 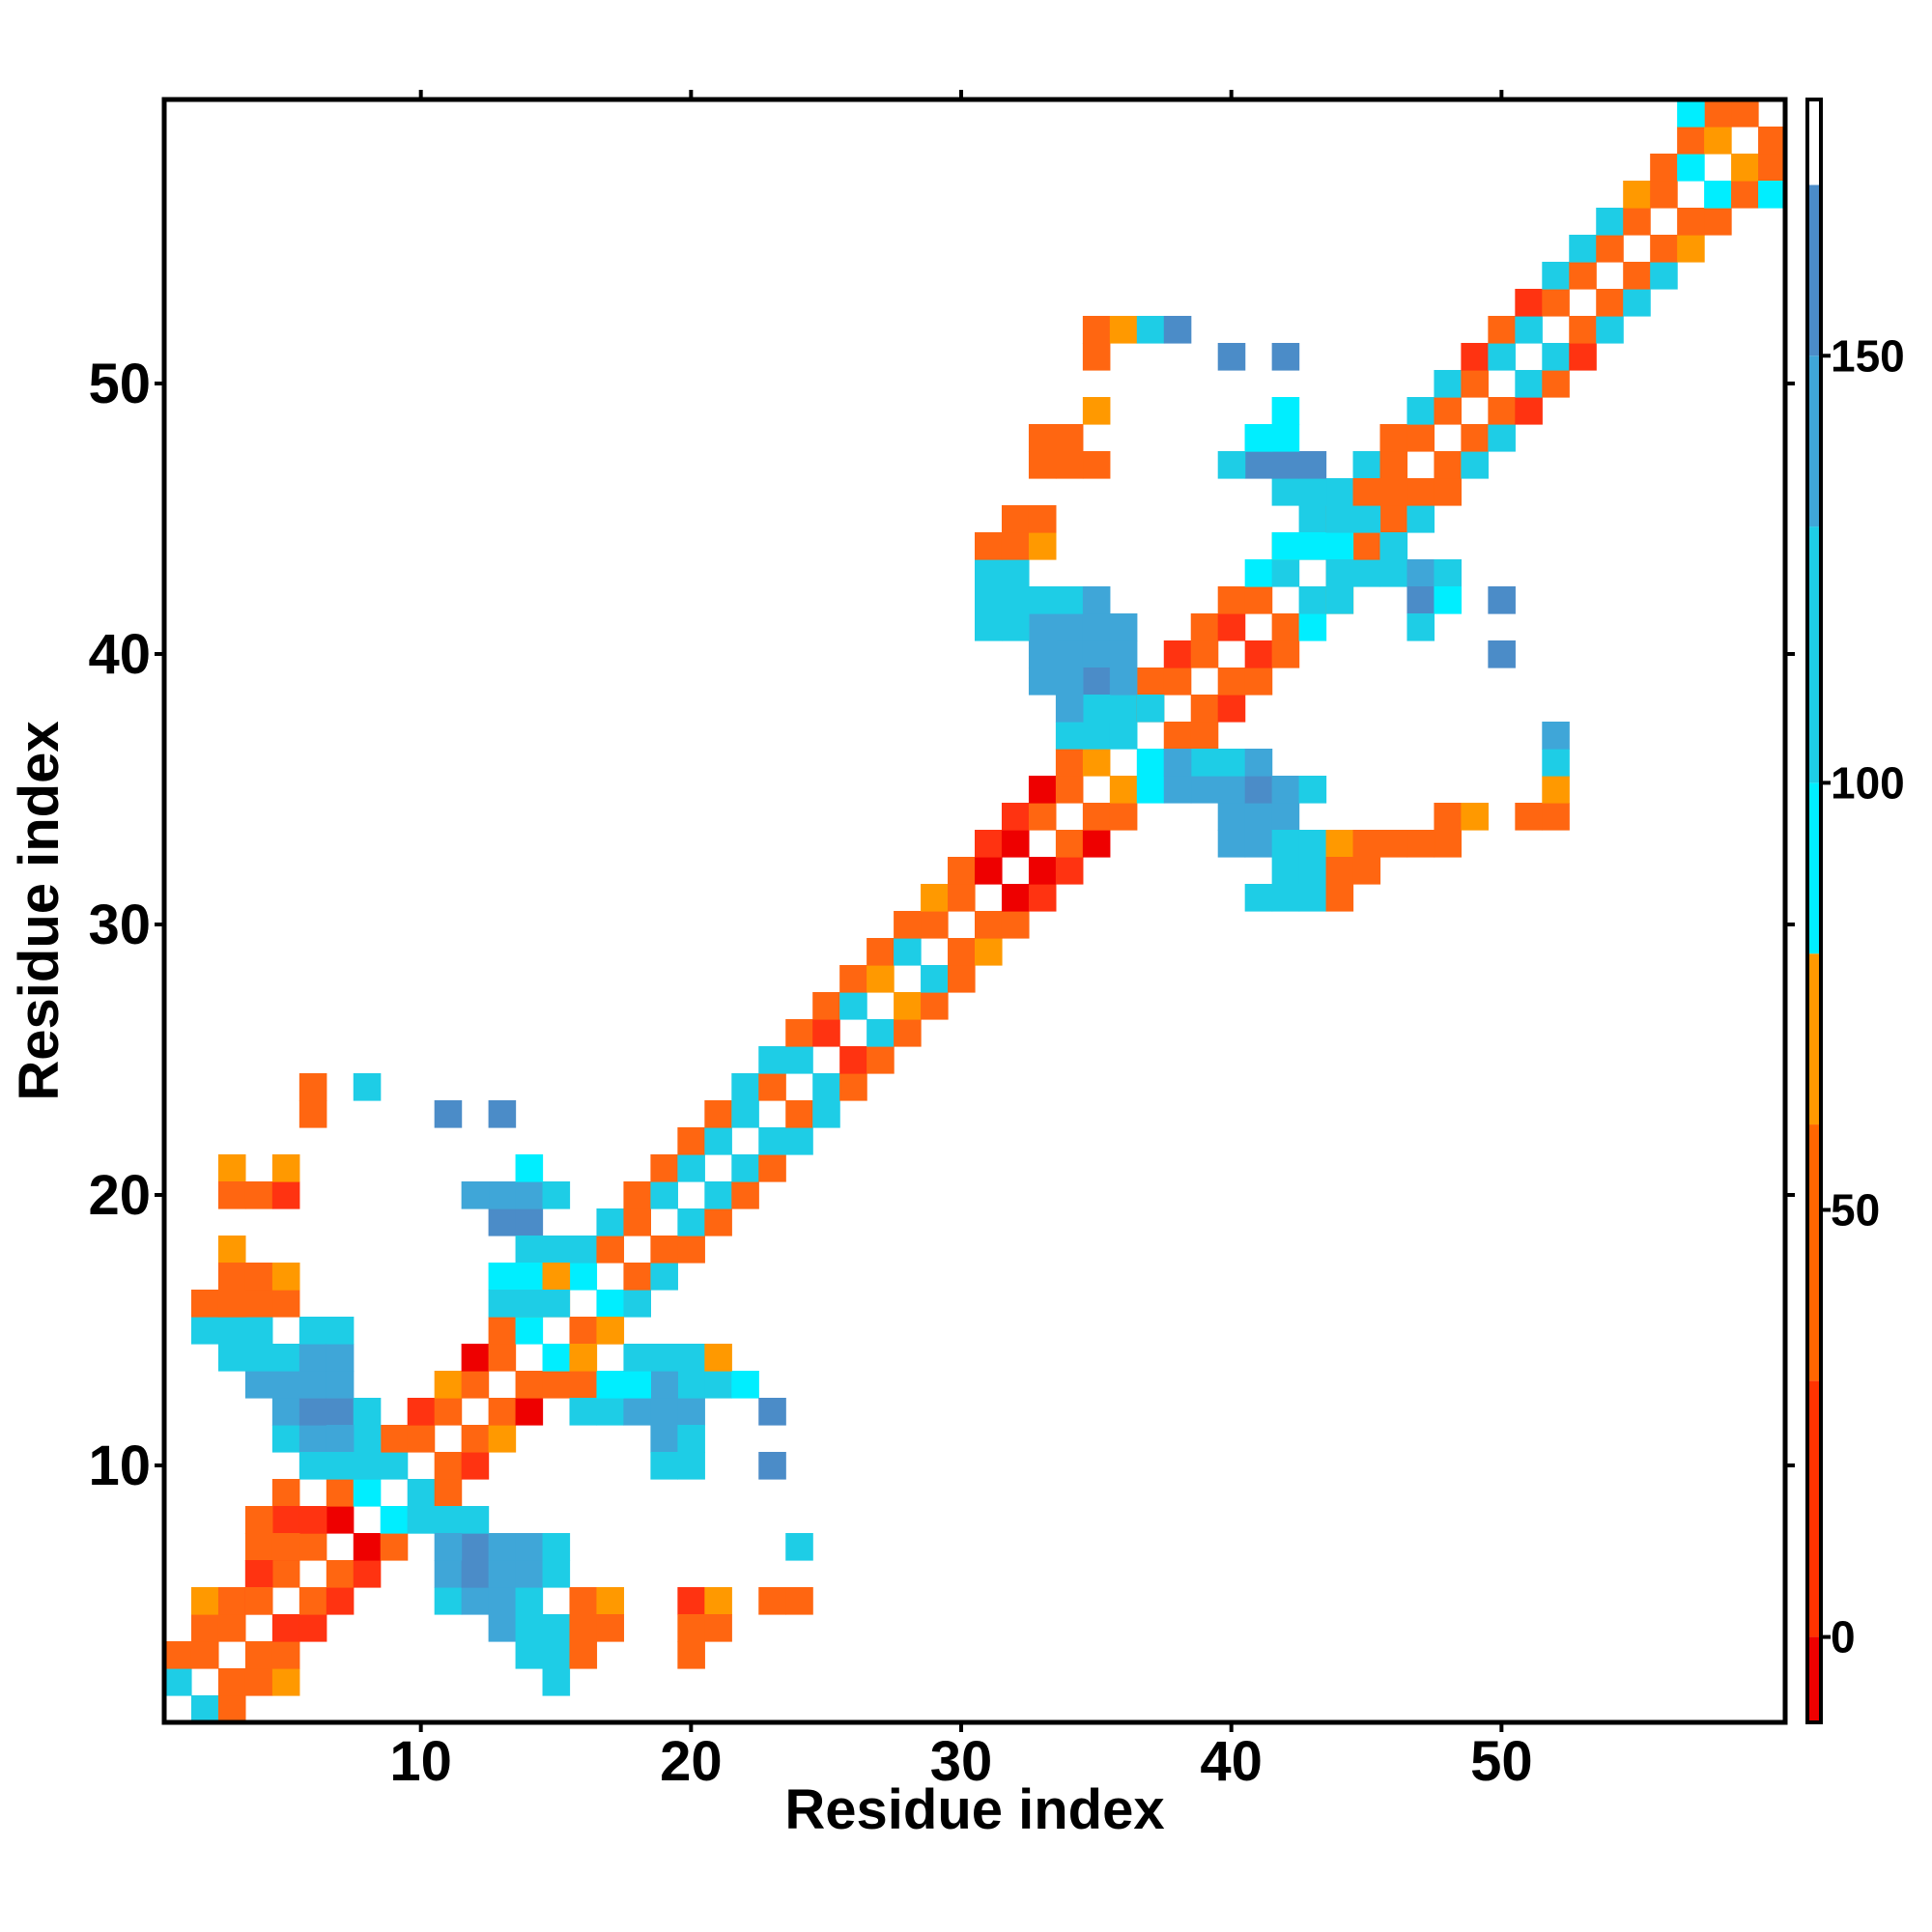 I want to click on colorbar-frame, so click(x=1814, y=911).